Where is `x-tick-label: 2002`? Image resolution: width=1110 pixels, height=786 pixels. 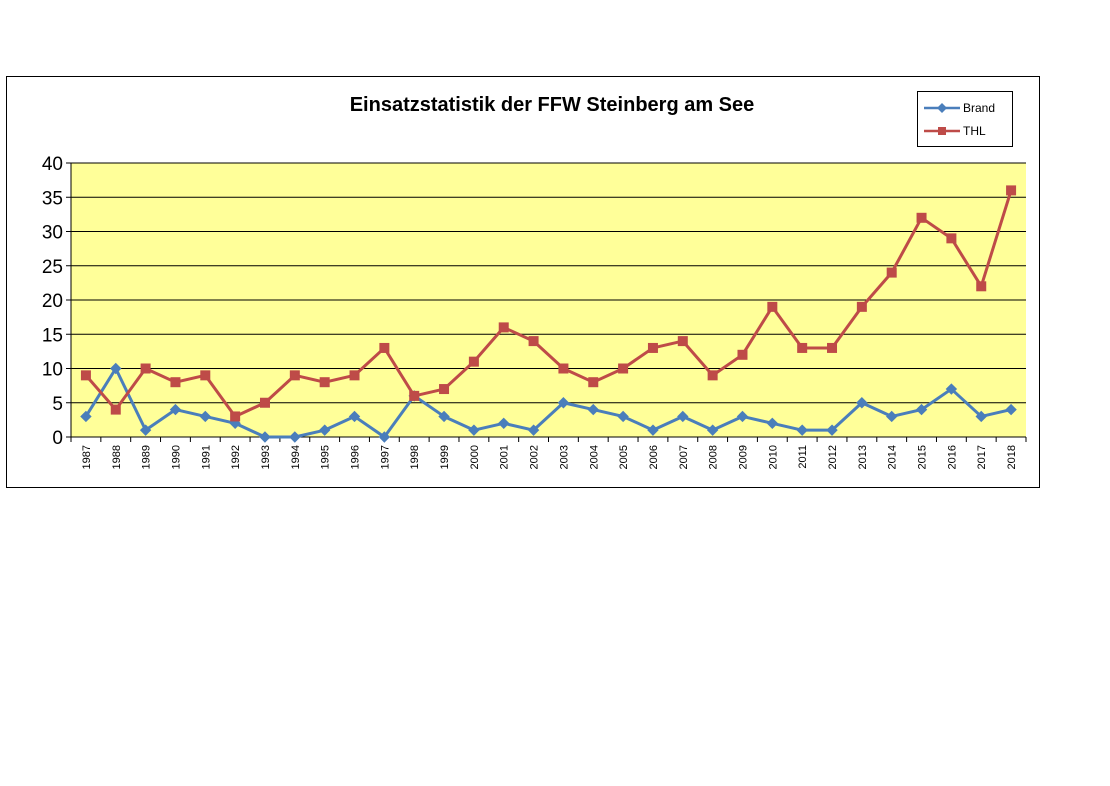 x-tick-label: 2002 is located at coordinates (535, 457).